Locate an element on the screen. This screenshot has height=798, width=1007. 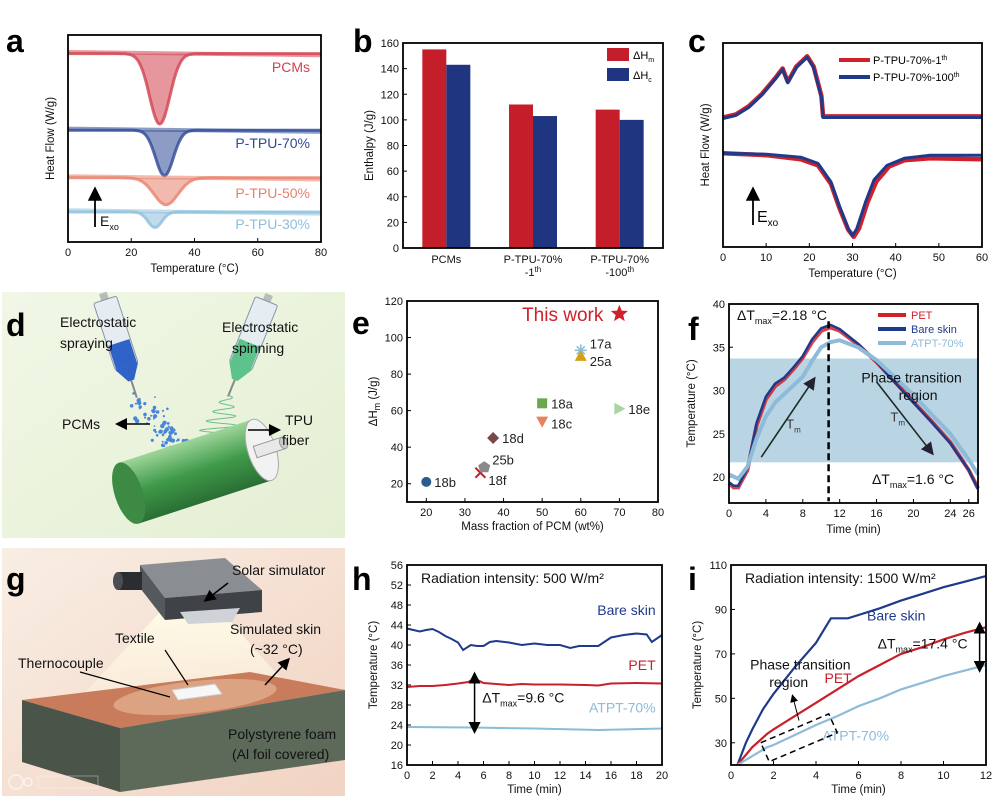
legend-label: P-TPU-70%-100th is located at coordinates (916, 78).